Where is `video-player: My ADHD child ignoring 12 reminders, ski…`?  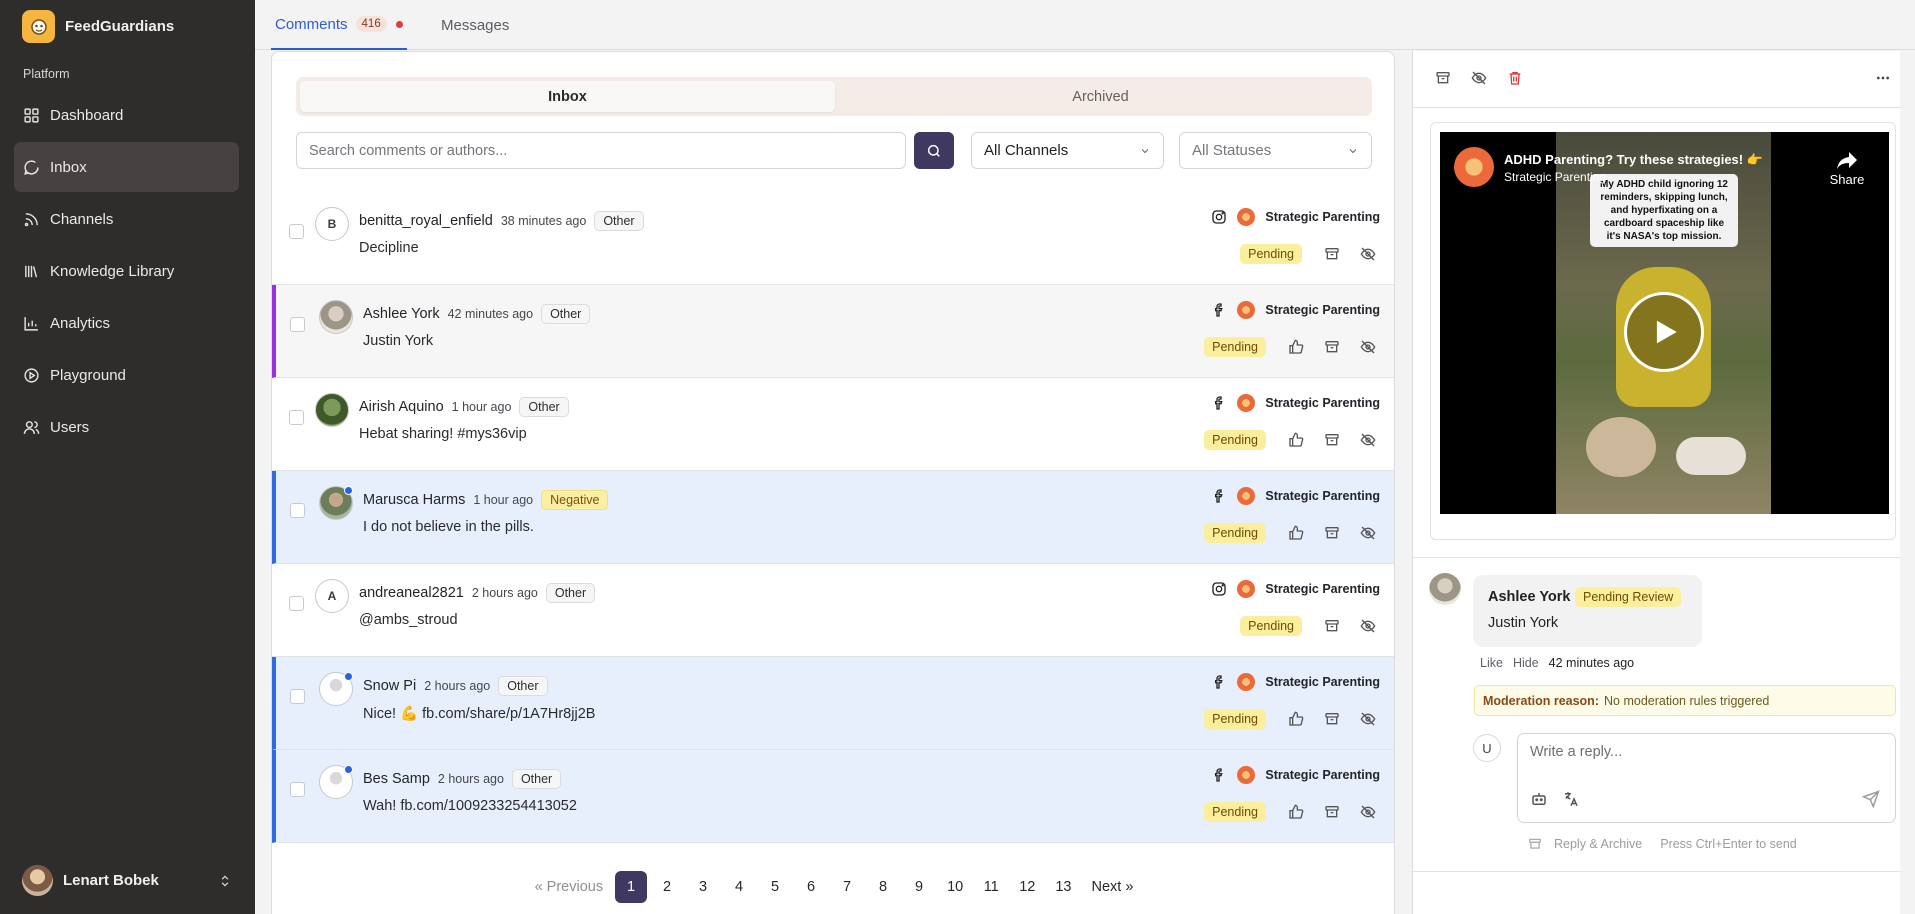 video-player: My ADHD child ignoring 12 reminders, ski… is located at coordinates (1664, 323).